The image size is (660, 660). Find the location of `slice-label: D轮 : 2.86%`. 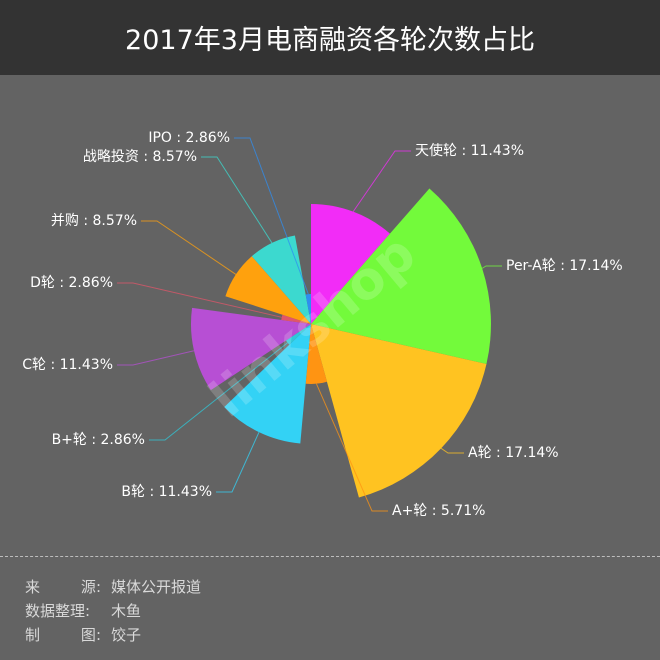

slice-label: D轮 : 2.86% is located at coordinates (71, 283).